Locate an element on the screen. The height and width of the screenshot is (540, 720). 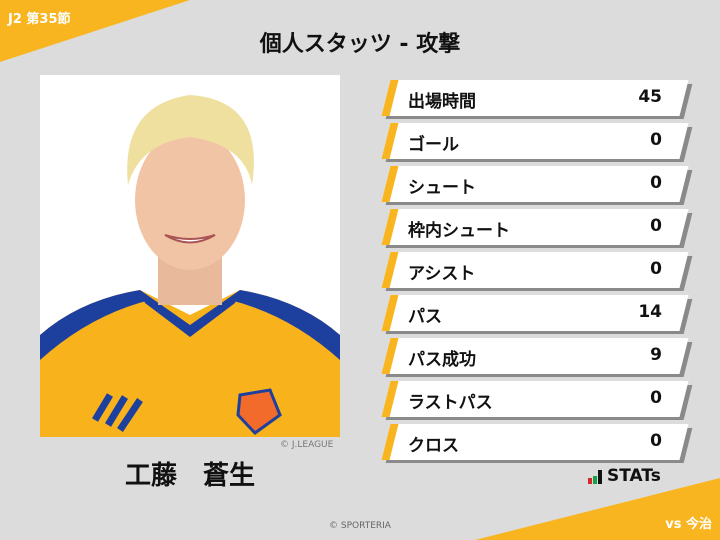
stat-row-crosses: クロス 0 is located at coordinates (537, 443).